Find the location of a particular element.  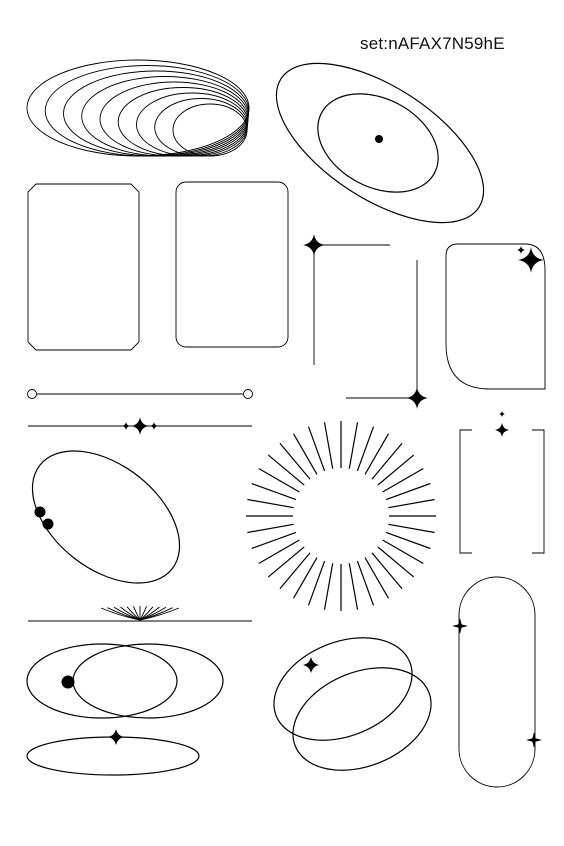

flat-ellipse-with-sparkle is located at coordinates (113, 752).